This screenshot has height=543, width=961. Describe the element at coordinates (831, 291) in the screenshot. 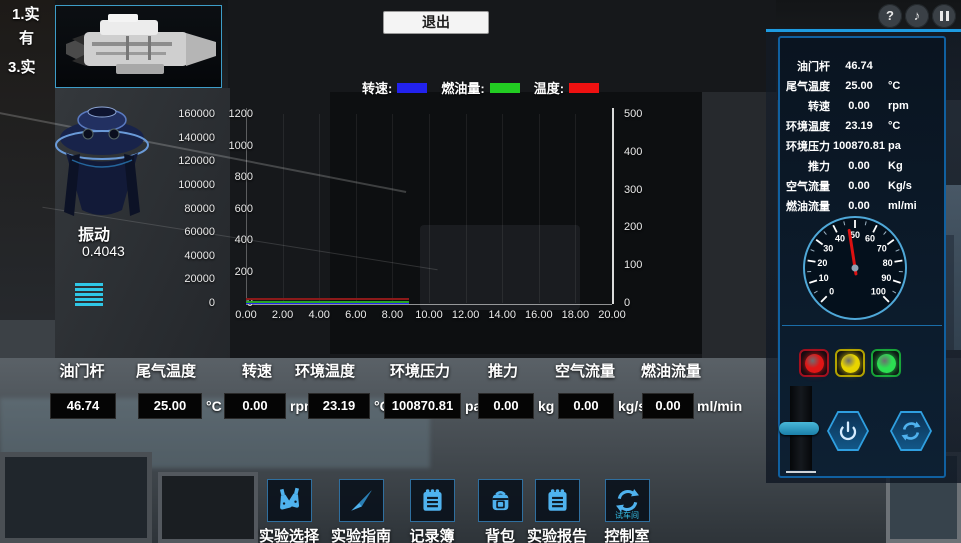

I see `svg-text: 0` at that location.